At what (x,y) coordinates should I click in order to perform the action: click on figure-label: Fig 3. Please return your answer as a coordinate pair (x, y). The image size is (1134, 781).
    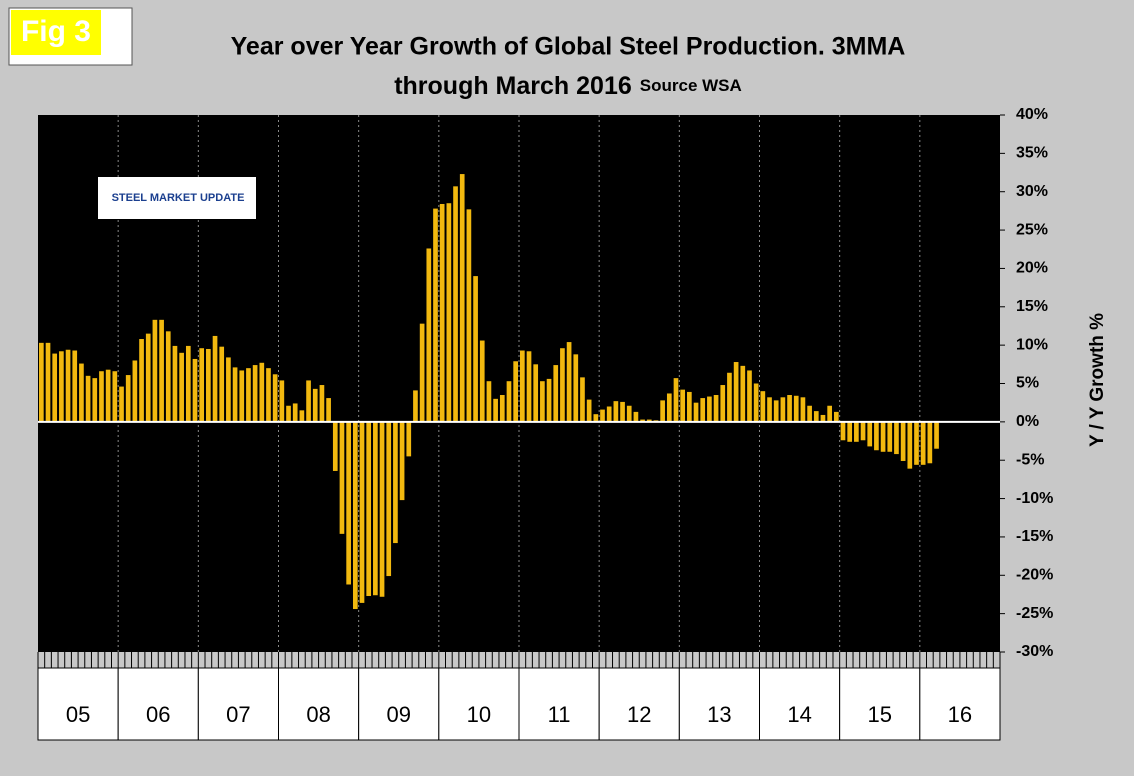
    Looking at the image, I should click on (56, 31).